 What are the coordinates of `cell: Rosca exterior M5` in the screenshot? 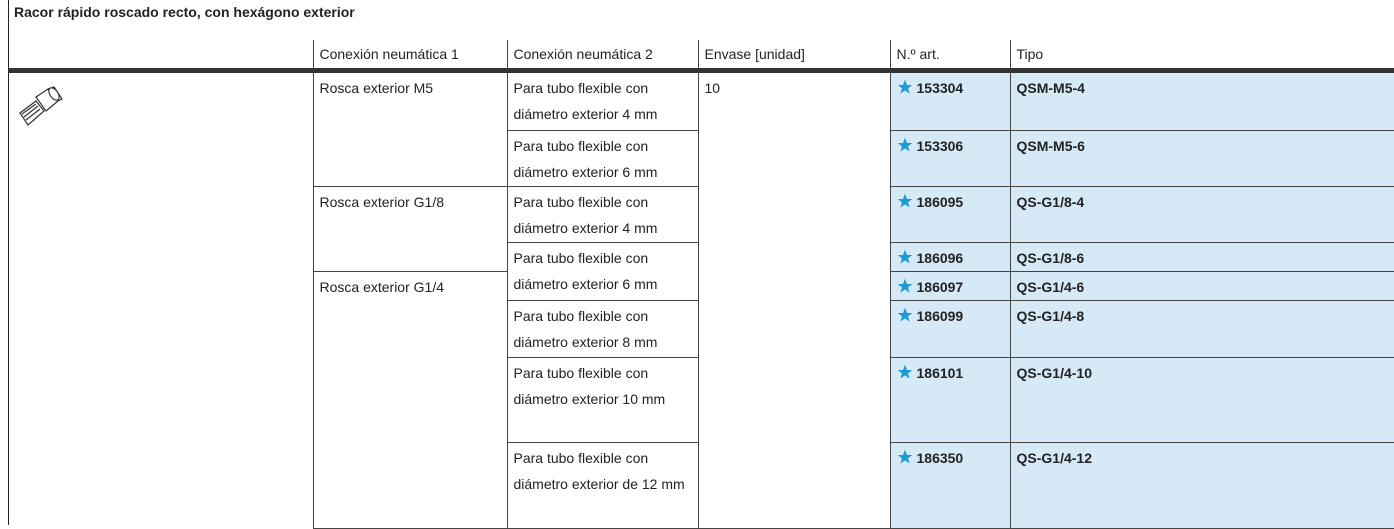 It's located at (410, 128).